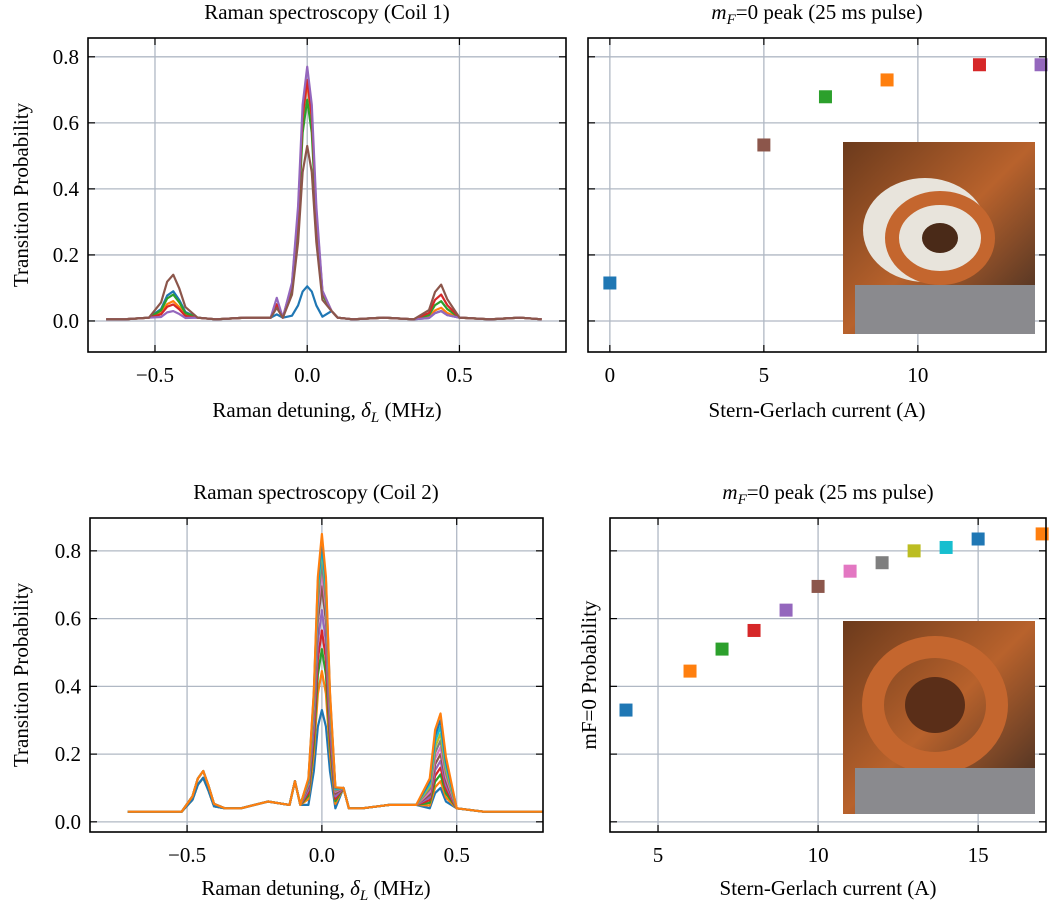 The image size is (1052, 906). I want to click on x-tick-label: 15, so click(978, 855).